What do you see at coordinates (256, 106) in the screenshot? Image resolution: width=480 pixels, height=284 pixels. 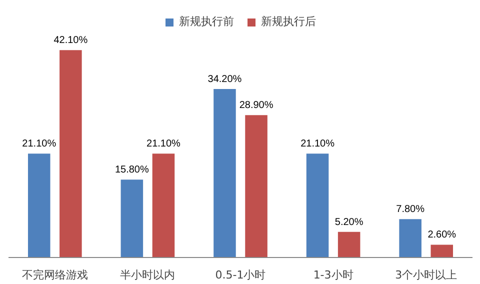 I see `data-label: 28.90%` at bounding box center [256, 106].